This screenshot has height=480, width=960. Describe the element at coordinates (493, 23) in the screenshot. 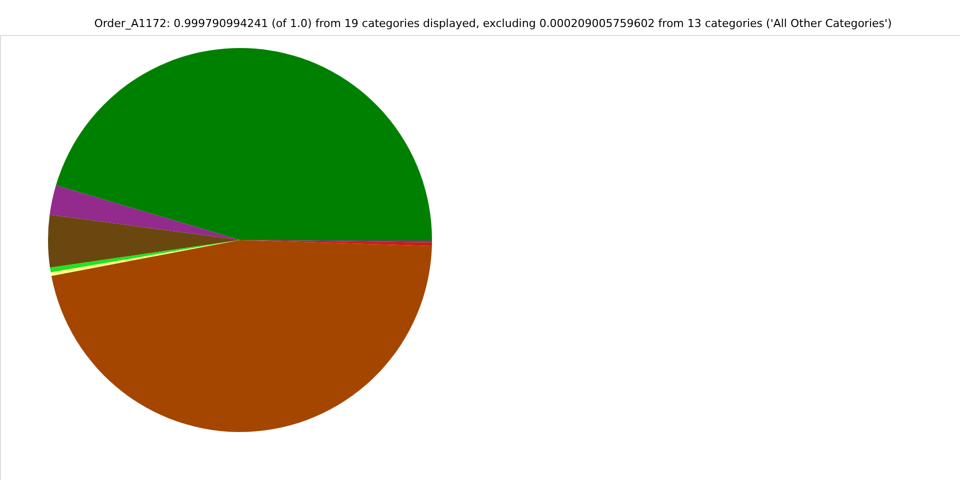

I see `text: Order_A1172: 0.999790994241 (of 1.0) from 19 categories displayed, excluding 0.000209005759602 from 13 categories ('All Other Categories')` at that location.